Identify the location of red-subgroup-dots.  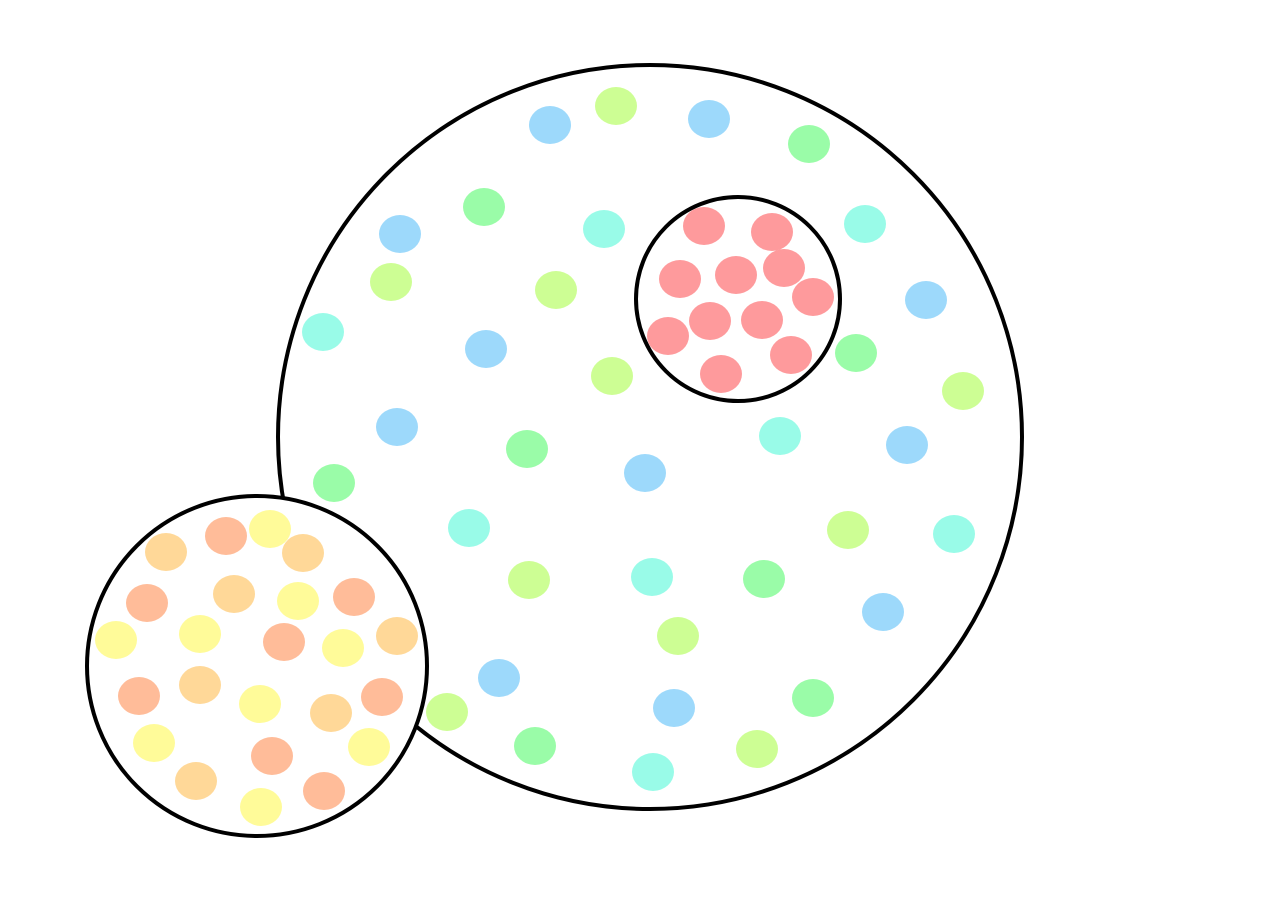
(740, 300).